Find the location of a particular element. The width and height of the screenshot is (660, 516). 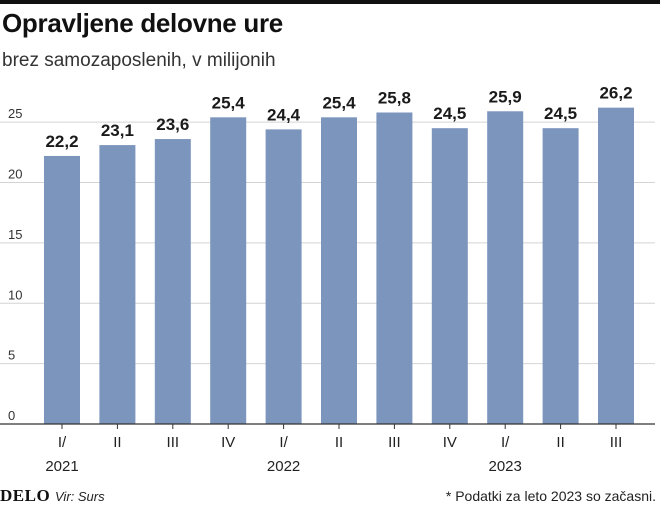

bar-value-label: 26,2 is located at coordinates (615, 93).